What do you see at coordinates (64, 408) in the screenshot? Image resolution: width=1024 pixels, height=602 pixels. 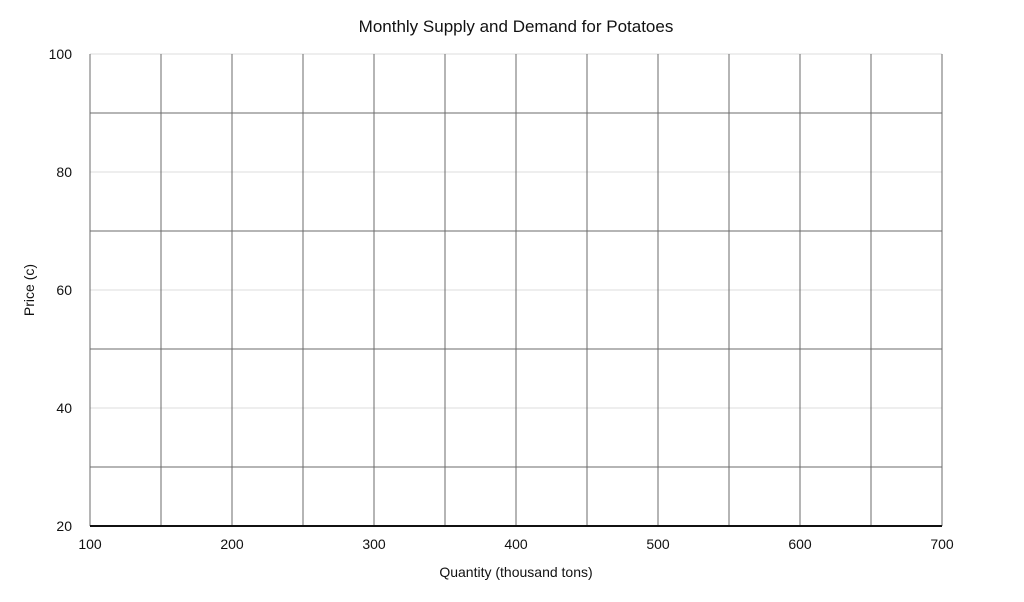 I see `y-tick-label: 40` at bounding box center [64, 408].